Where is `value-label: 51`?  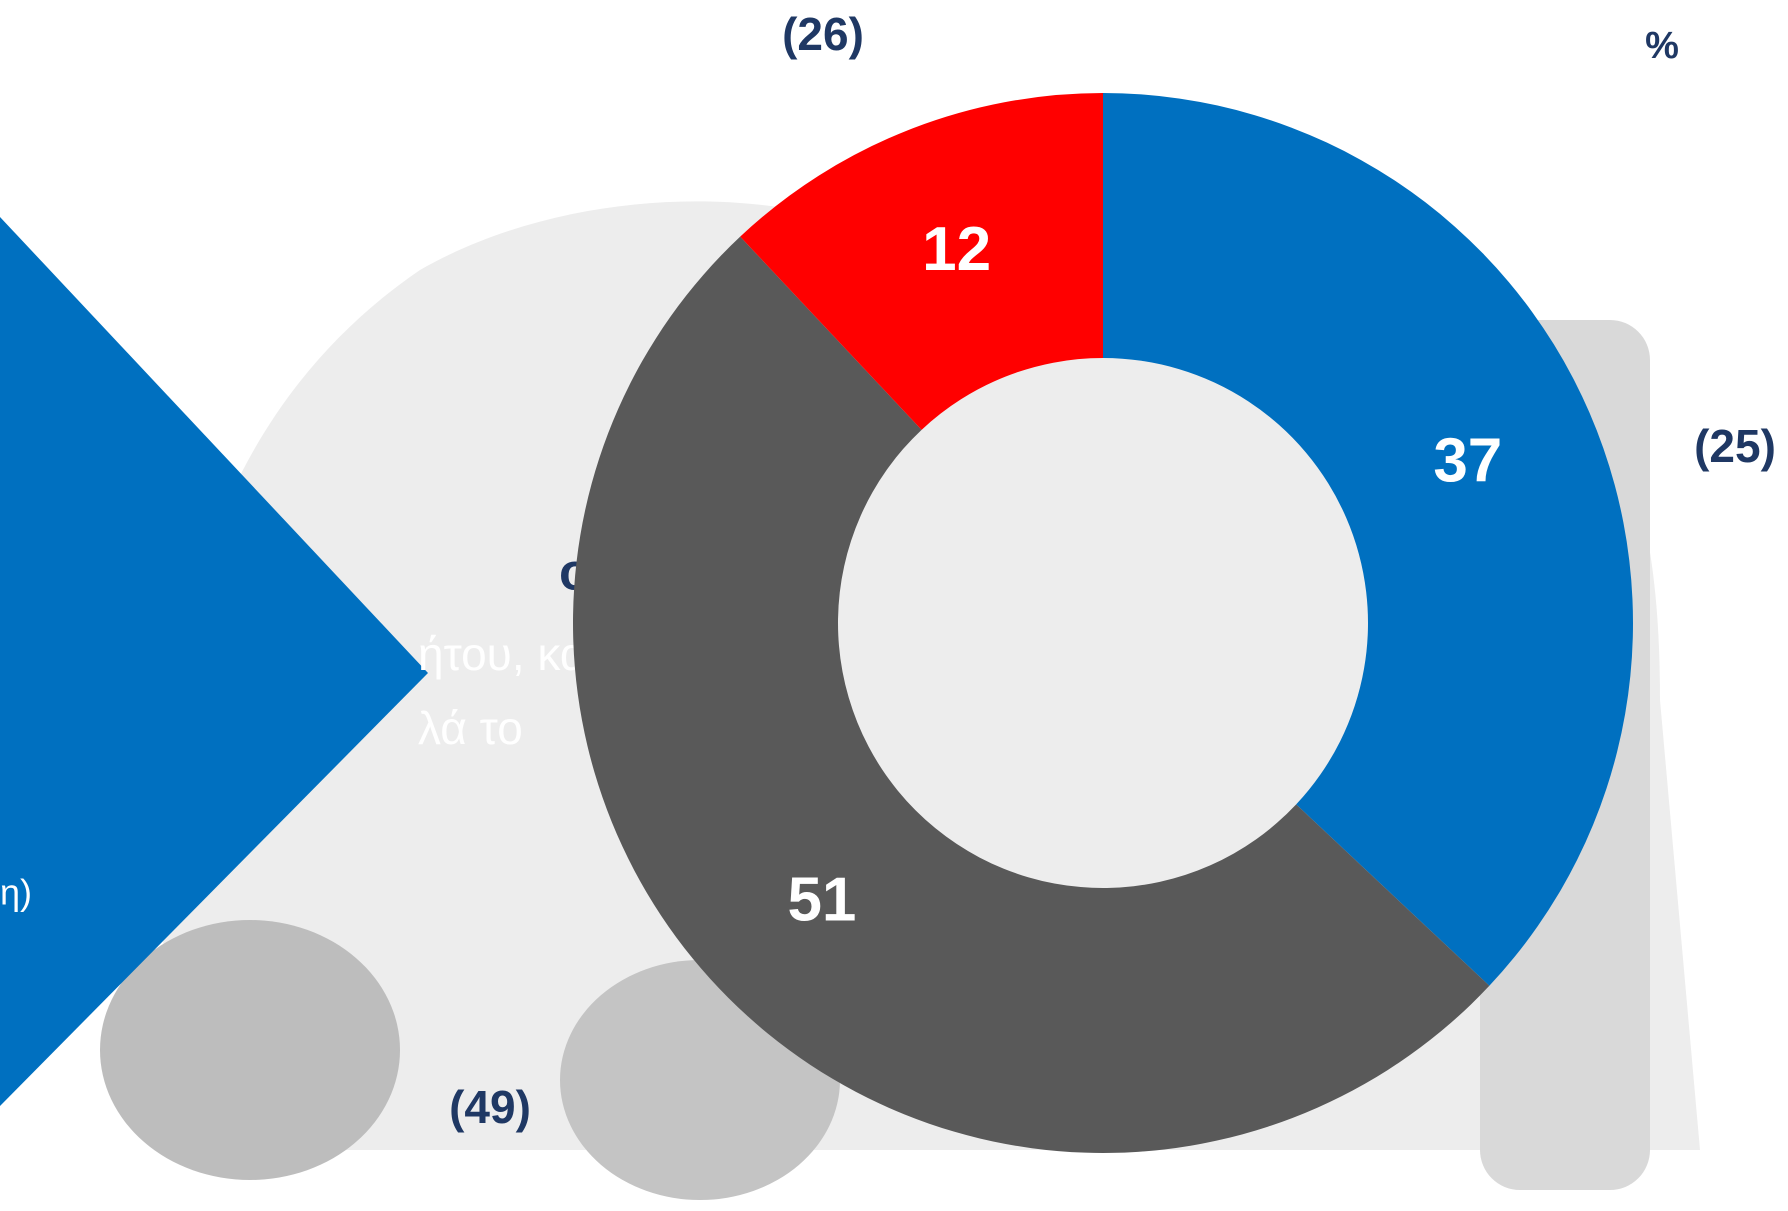 value-label: 51 is located at coordinates (821, 899).